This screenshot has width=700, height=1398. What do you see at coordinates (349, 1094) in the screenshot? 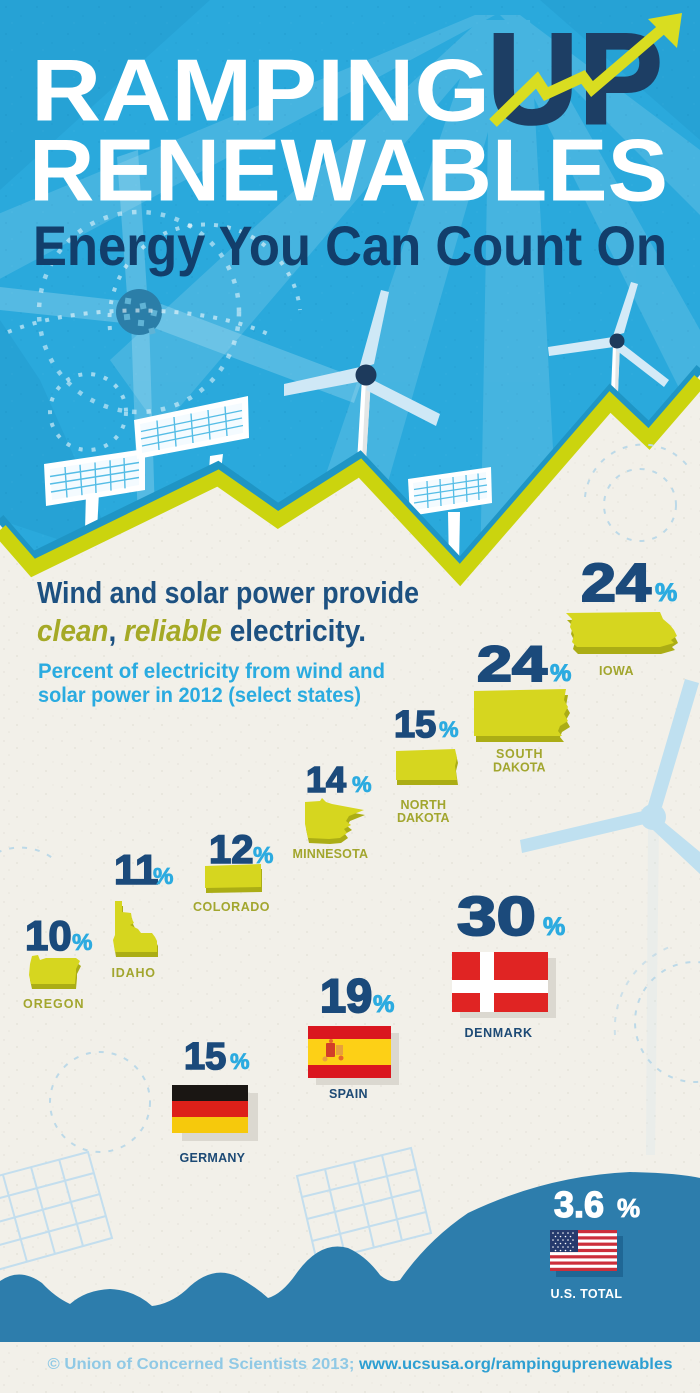
I see `svg-text: SPAIN` at bounding box center [349, 1094].